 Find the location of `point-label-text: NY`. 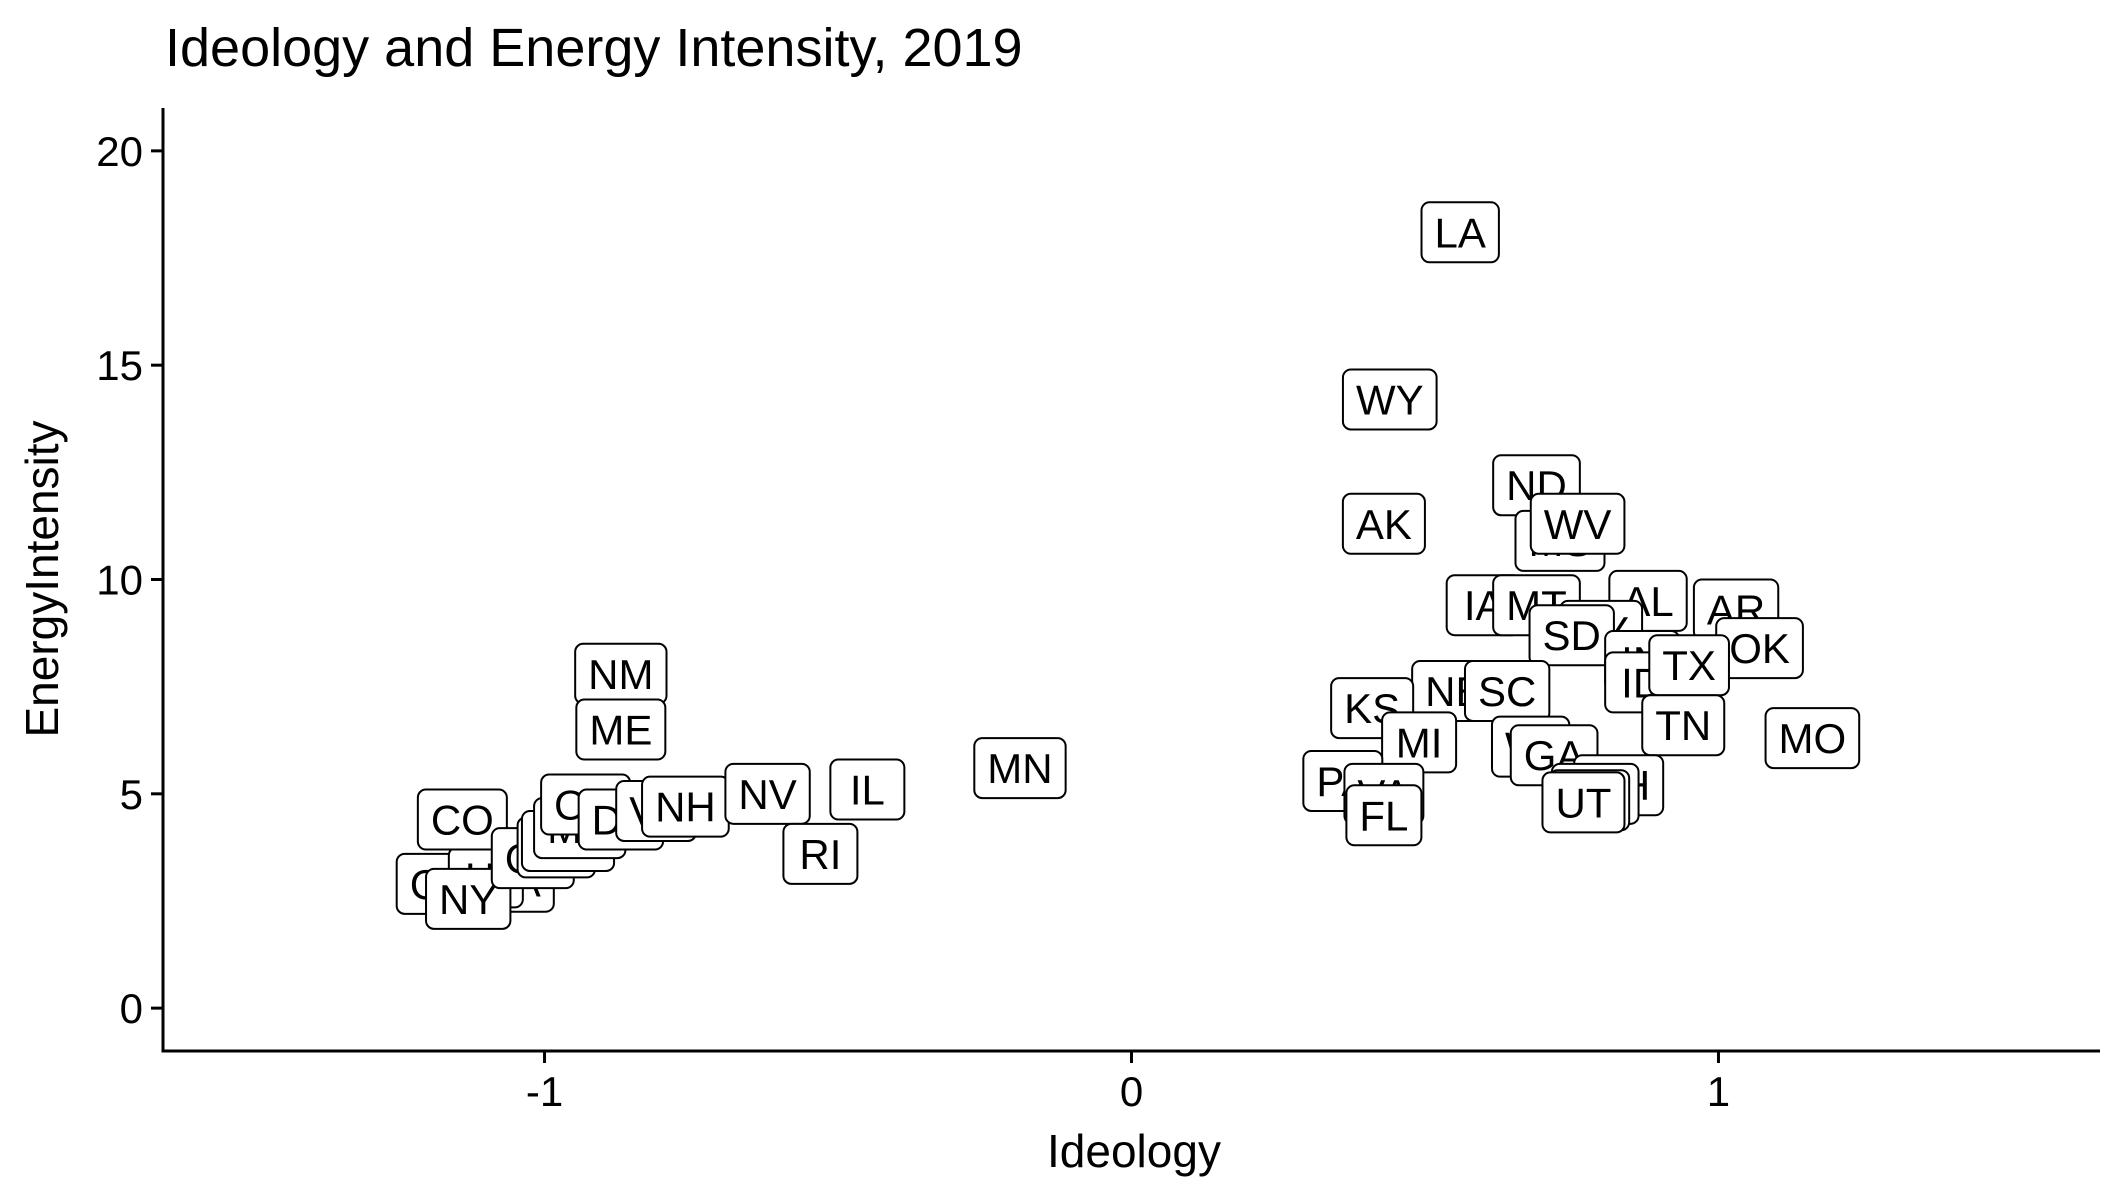

point-label-text: NY is located at coordinates (468, 899).